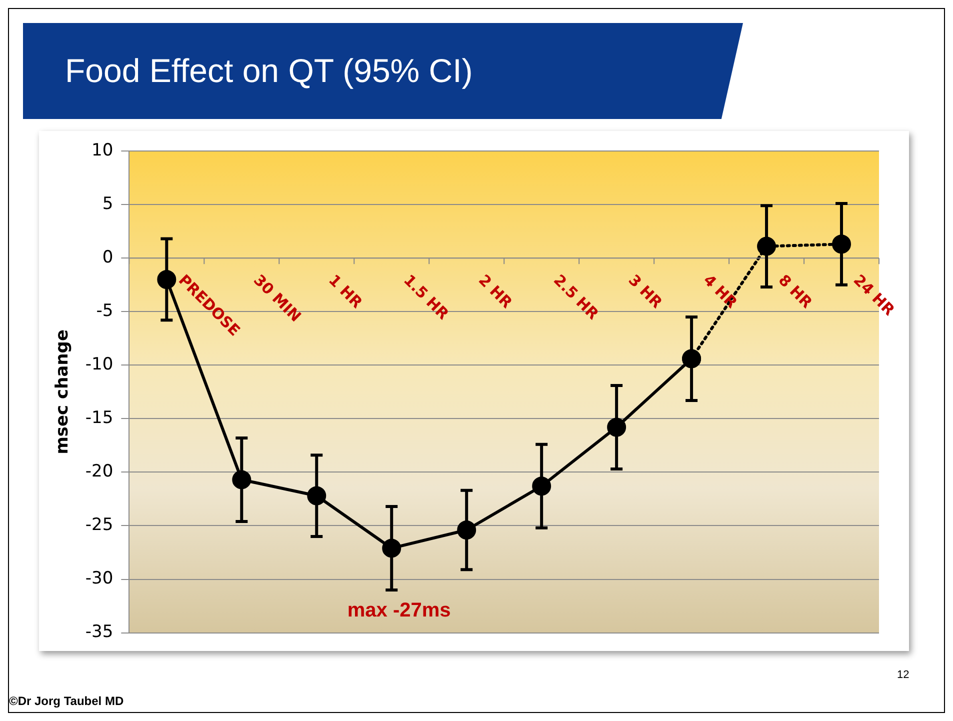 The width and height of the screenshot is (953, 721). I want to click on x-tick-label: 2 HR, so click(495, 291).